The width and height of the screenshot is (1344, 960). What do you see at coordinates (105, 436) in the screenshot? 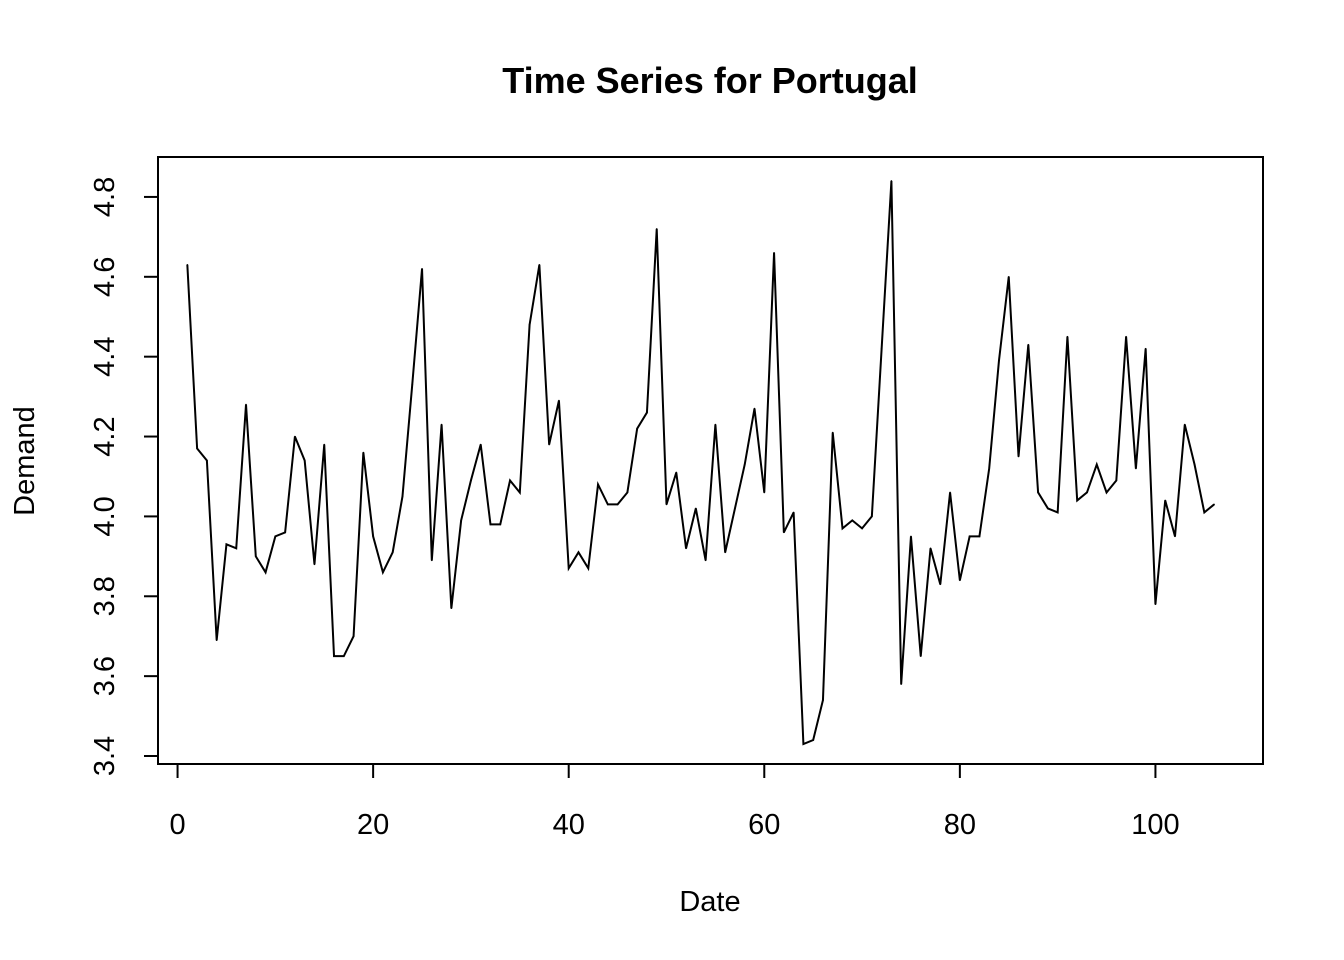
I see `y-tick-label: 4.2` at bounding box center [105, 436].